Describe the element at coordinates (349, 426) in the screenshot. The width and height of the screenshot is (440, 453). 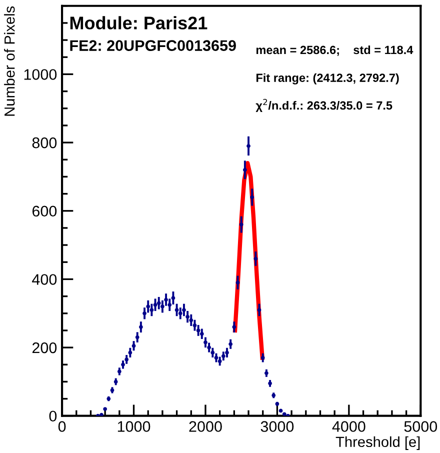
I see `x-tick-label: 4000` at that location.